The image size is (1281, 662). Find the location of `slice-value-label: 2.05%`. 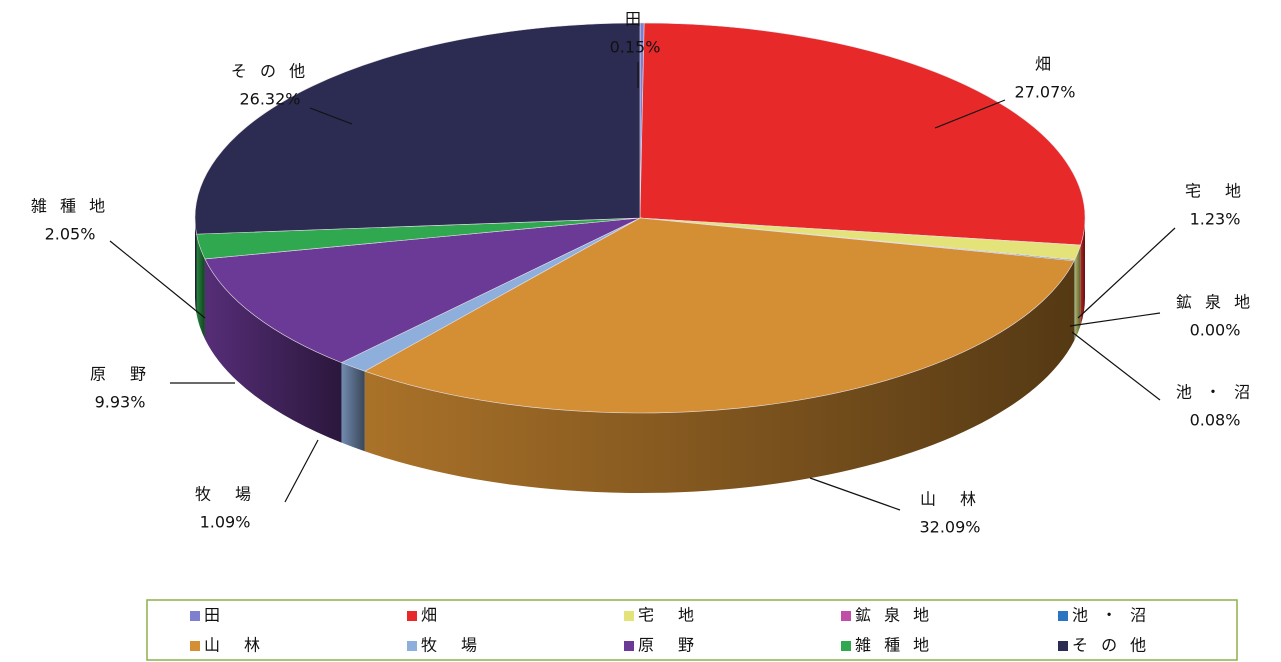

slice-value-label: 2.05% is located at coordinates (70, 234).